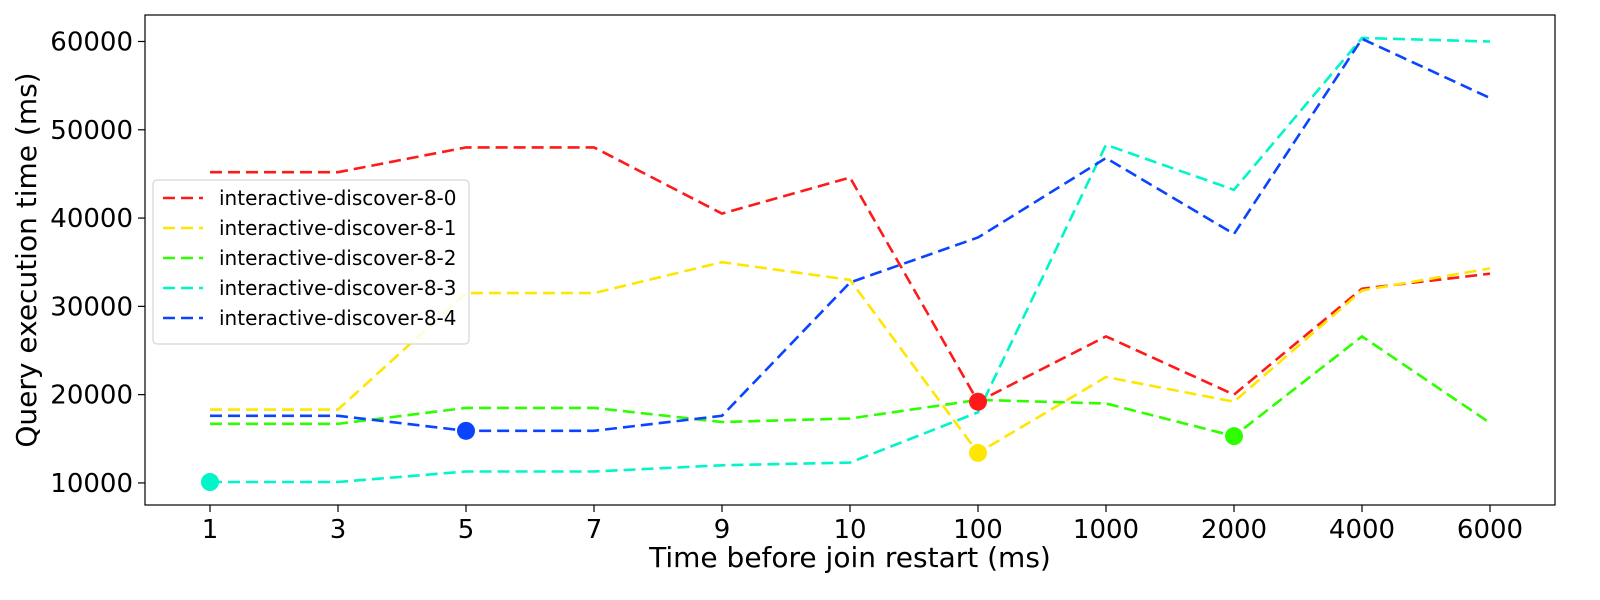  Describe the element at coordinates (466, 530) in the screenshot. I see `x-tick-label: 5` at that location.